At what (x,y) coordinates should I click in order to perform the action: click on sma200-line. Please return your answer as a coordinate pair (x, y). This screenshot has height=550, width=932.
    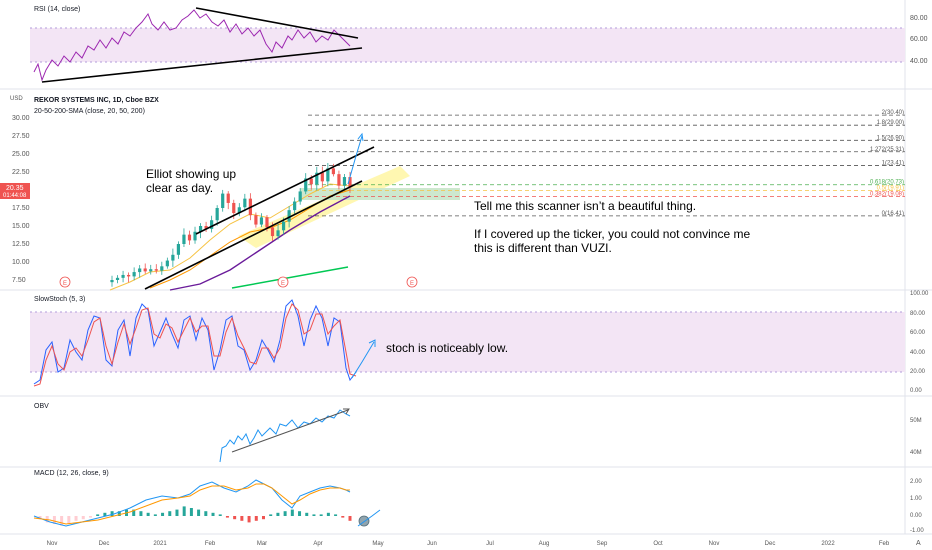
    Looking at the image, I should click on (260, 243).